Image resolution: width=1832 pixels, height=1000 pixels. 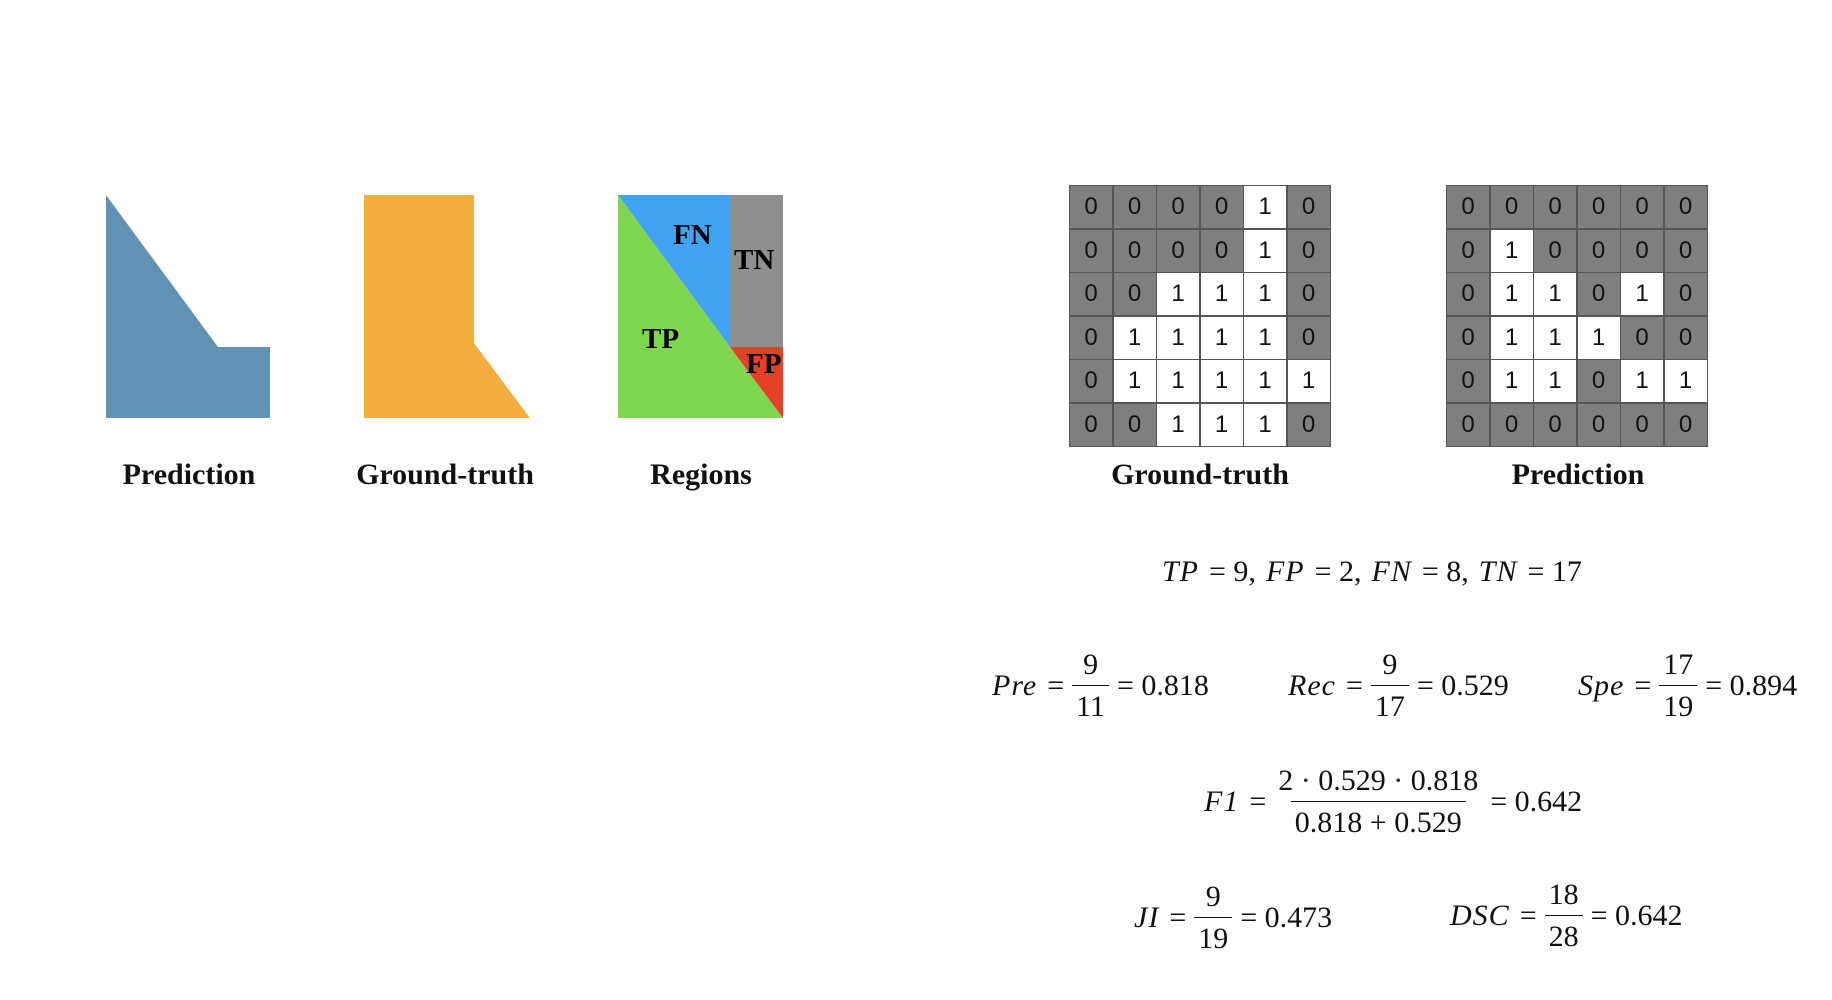 What do you see at coordinates (1678, 703) in the screenshot?
I see `spe-denominator: 19` at bounding box center [1678, 703].